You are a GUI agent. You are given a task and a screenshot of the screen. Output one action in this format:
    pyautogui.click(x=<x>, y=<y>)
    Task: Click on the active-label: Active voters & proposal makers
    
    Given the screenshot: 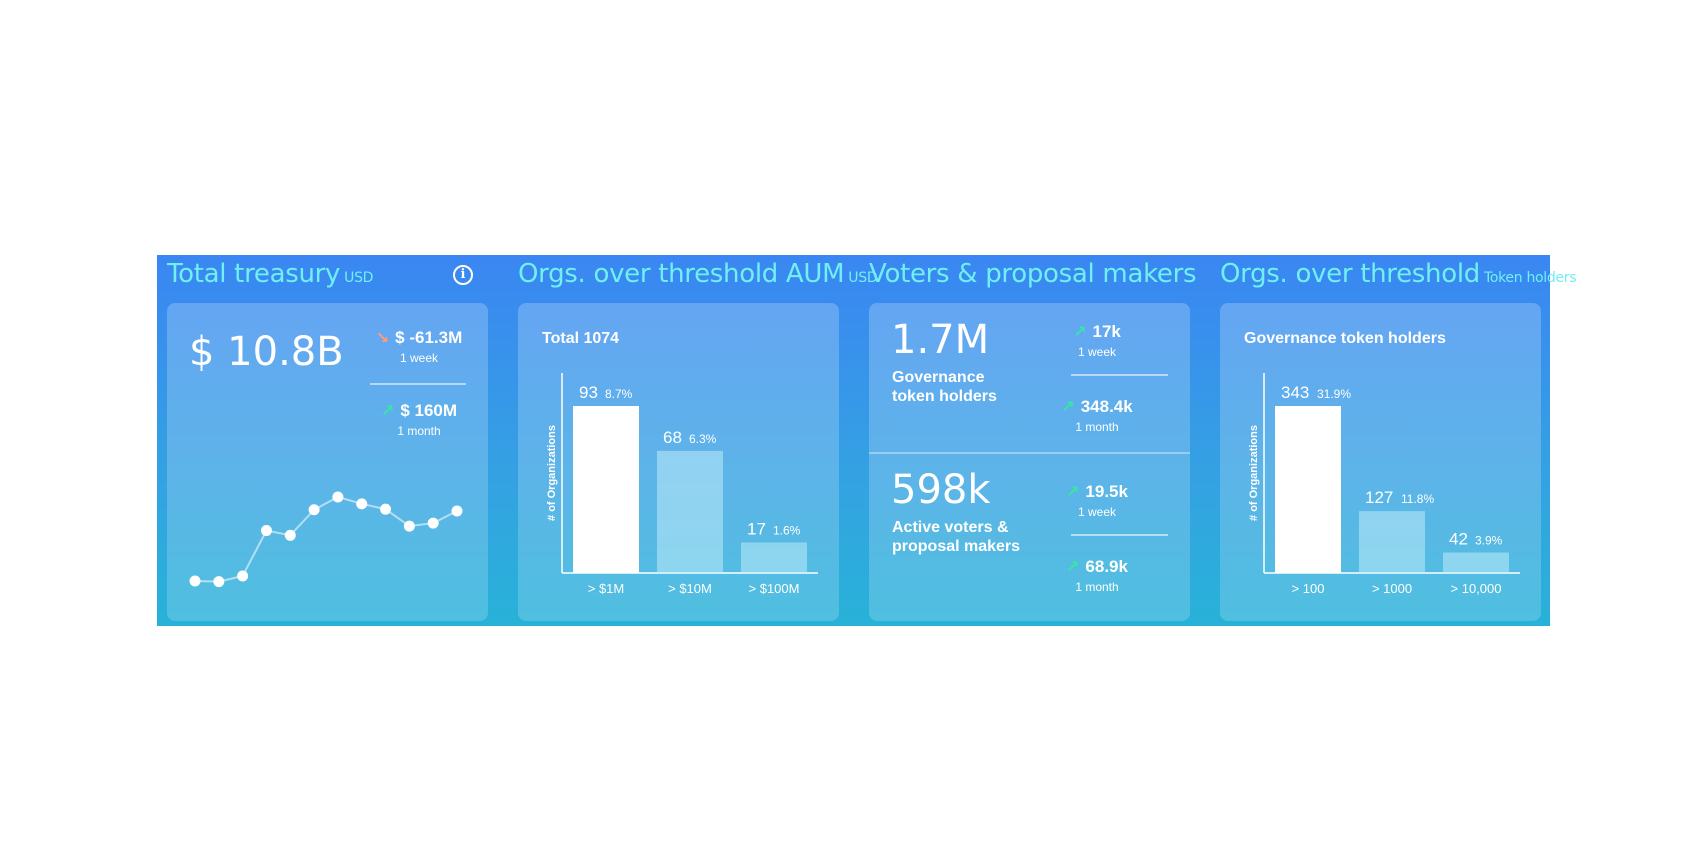 What is the action you would take?
    pyautogui.click(x=956, y=537)
    